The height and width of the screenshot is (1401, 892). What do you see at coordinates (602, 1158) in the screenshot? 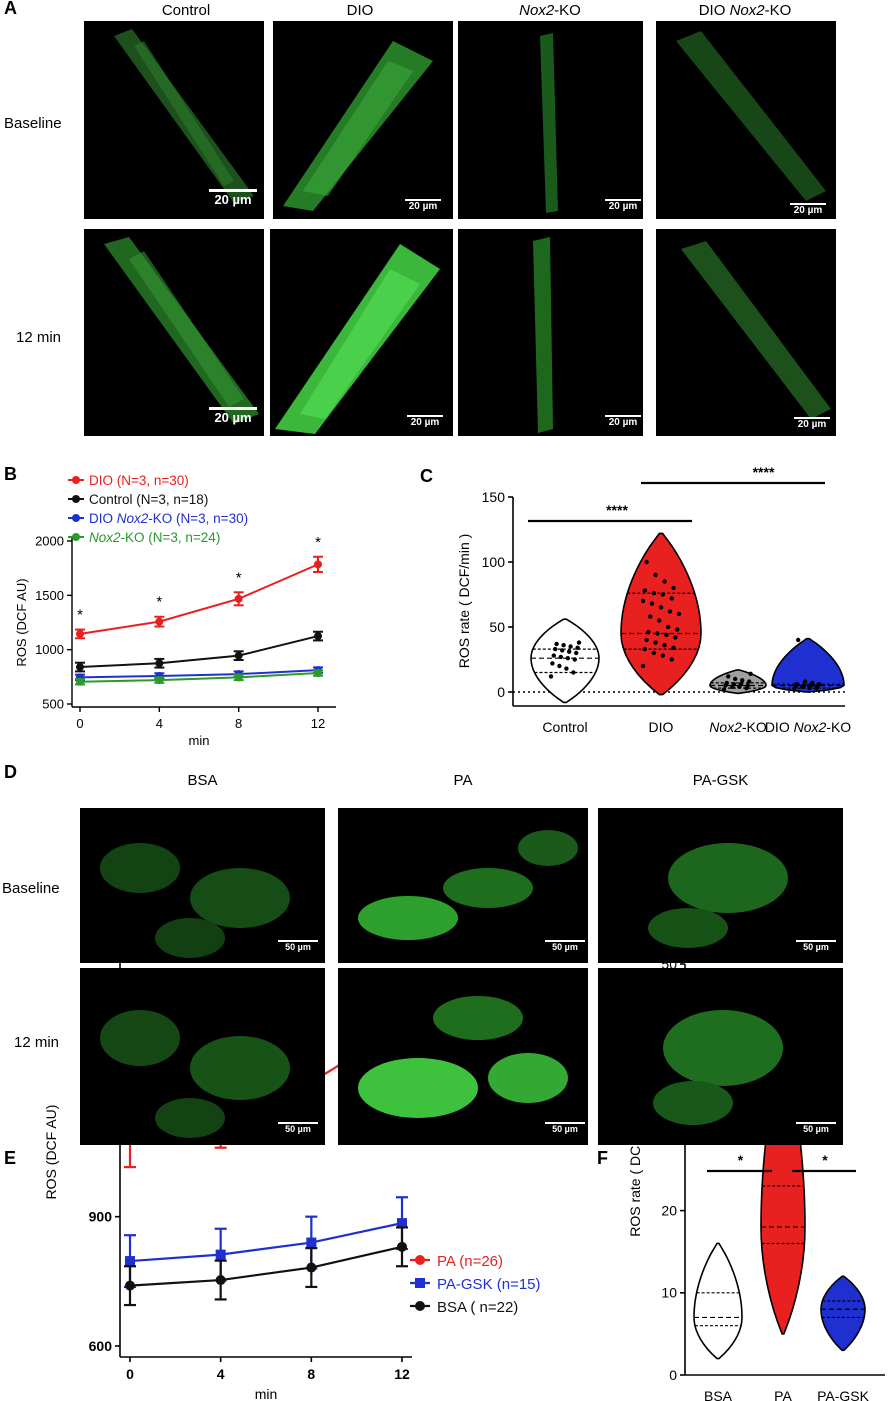
I see `panel-f-letter: F` at bounding box center [602, 1158].